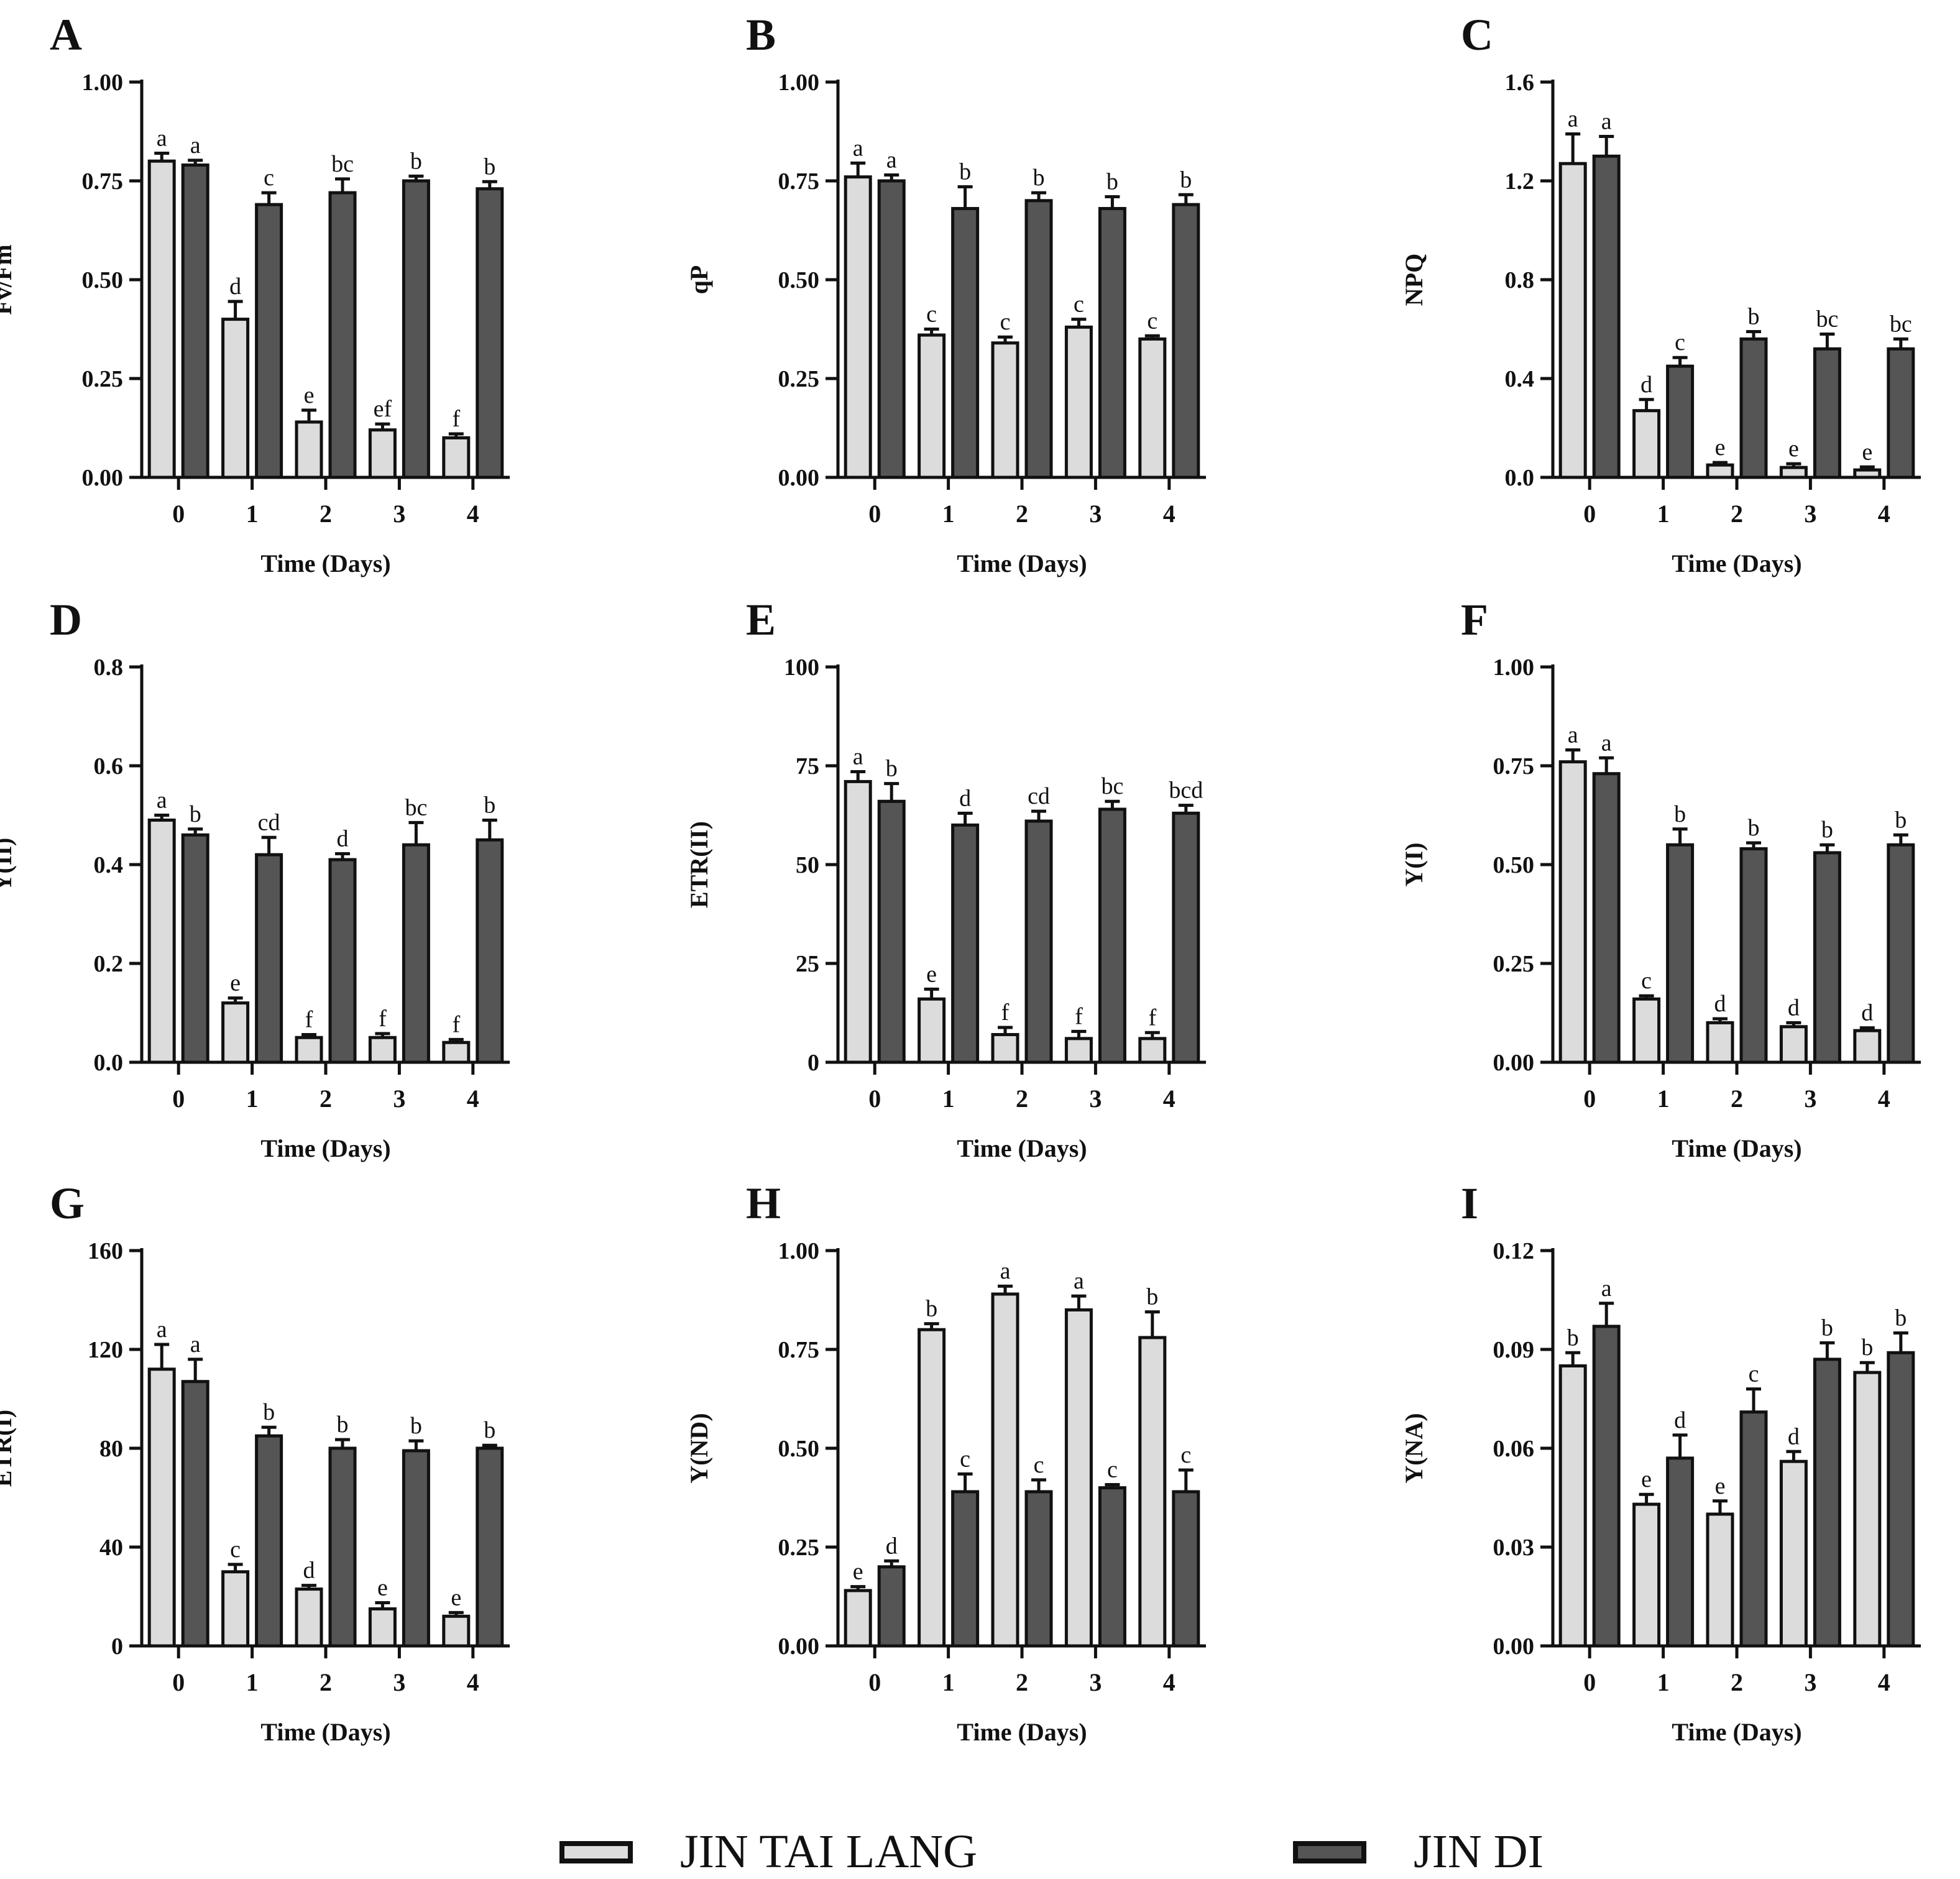  Describe the element at coordinates (799, 478) in the screenshot. I see `y-tick-label-b-0: 0.00` at that location.